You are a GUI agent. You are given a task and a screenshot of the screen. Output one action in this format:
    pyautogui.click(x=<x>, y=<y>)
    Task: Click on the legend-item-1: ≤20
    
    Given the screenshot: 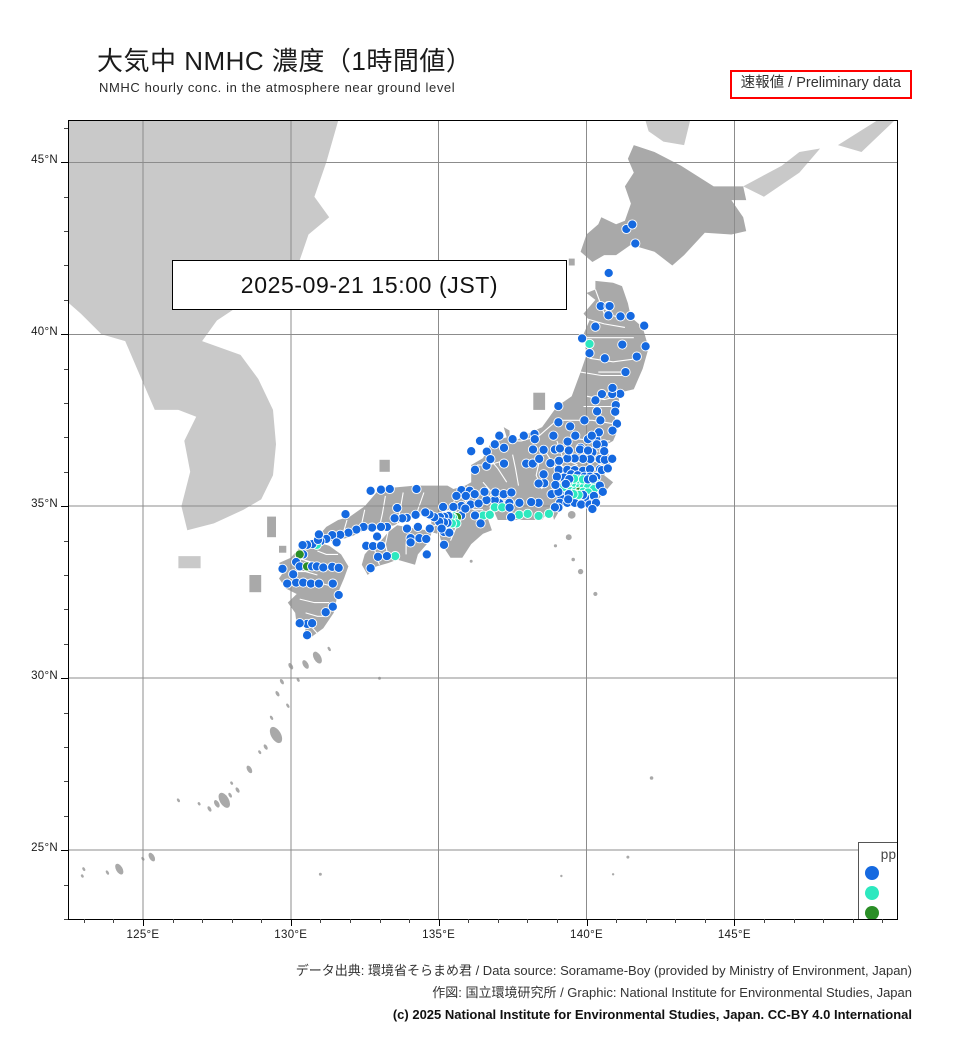 What is the action you would take?
    pyautogui.click(x=881, y=893)
    